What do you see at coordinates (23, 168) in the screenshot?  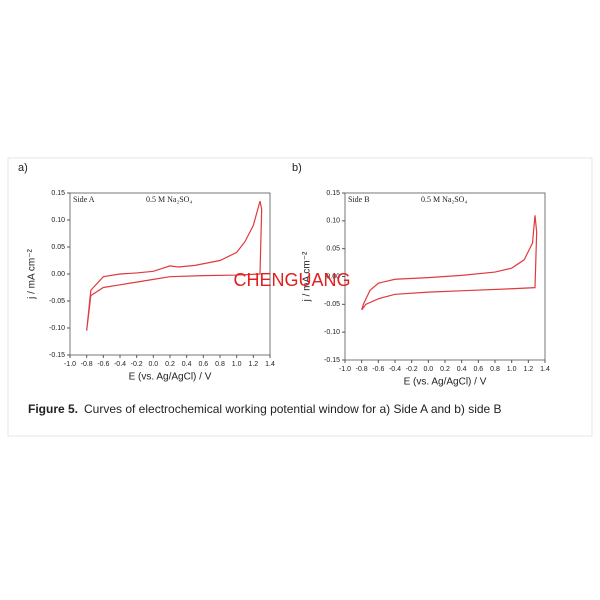 I see `panel-label: a)` at bounding box center [23, 168].